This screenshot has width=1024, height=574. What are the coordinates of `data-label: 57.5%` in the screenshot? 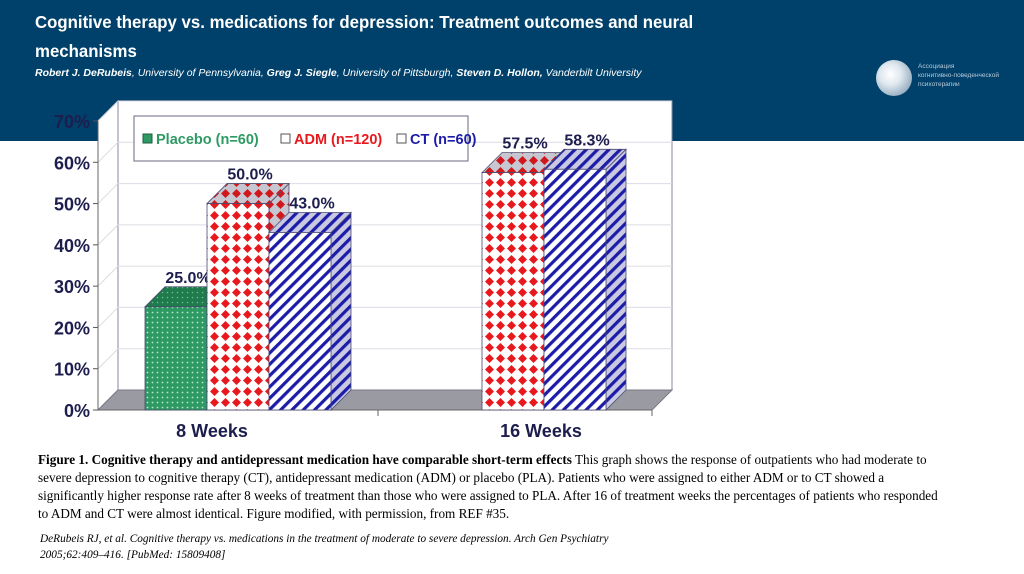 It's located at (524, 144).